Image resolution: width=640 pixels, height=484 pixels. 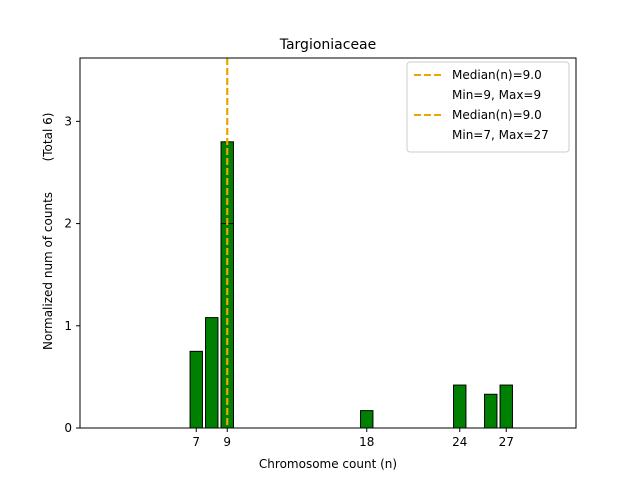 I want to click on x-tick-label-9: 9, so click(x=227, y=442).